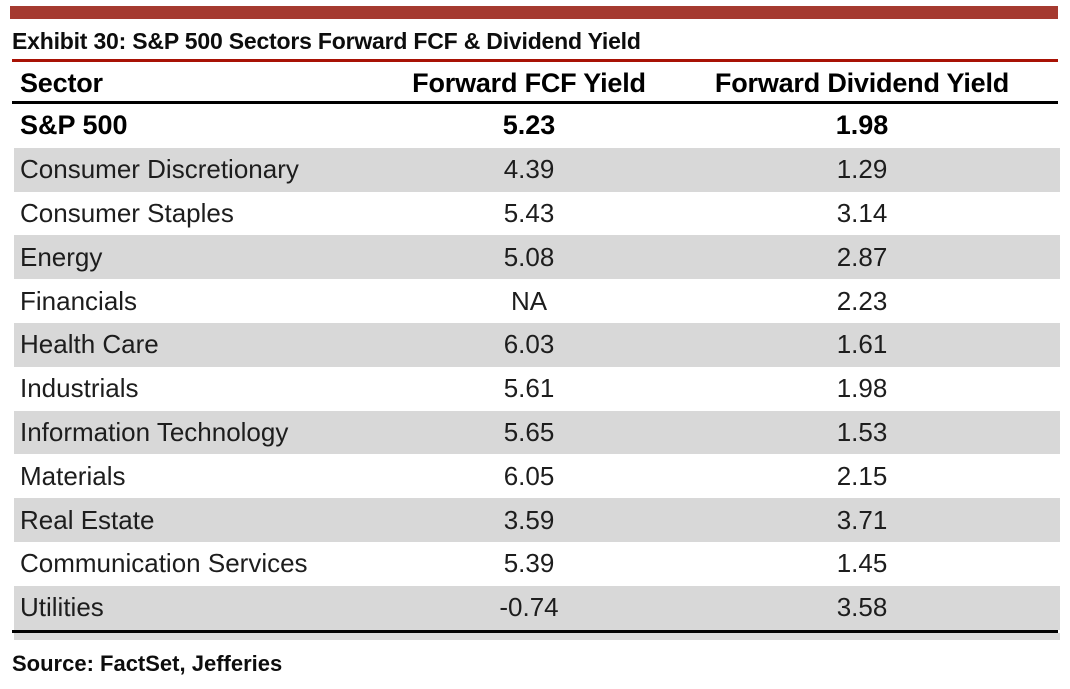 This screenshot has width=1070, height=689. What do you see at coordinates (61, 83) in the screenshot?
I see `column-header-sector: Sector` at bounding box center [61, 83].